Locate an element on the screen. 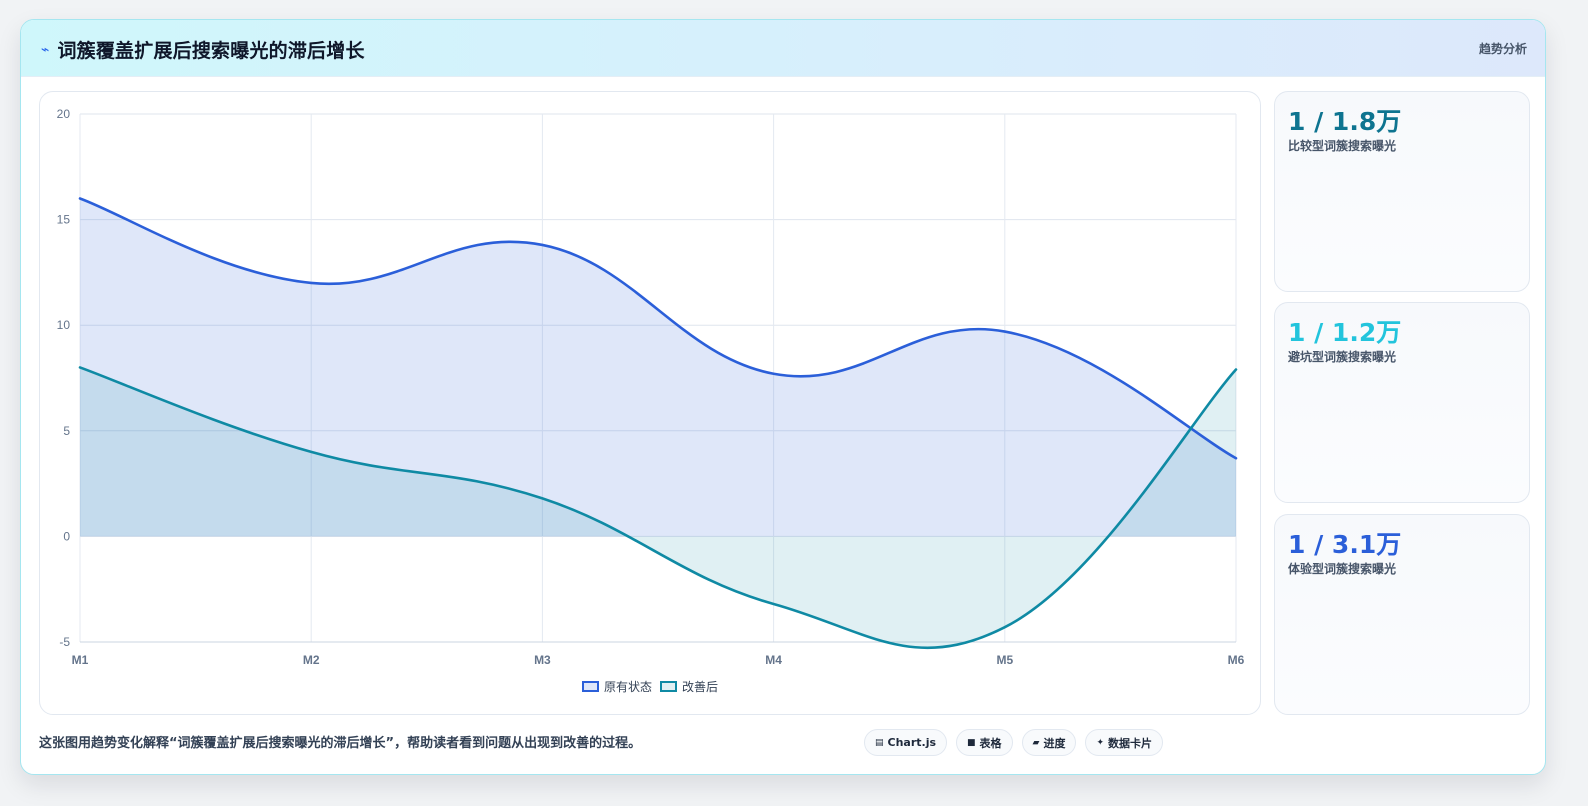  legend-label: 改善后 is located at coordinates (700, 687).